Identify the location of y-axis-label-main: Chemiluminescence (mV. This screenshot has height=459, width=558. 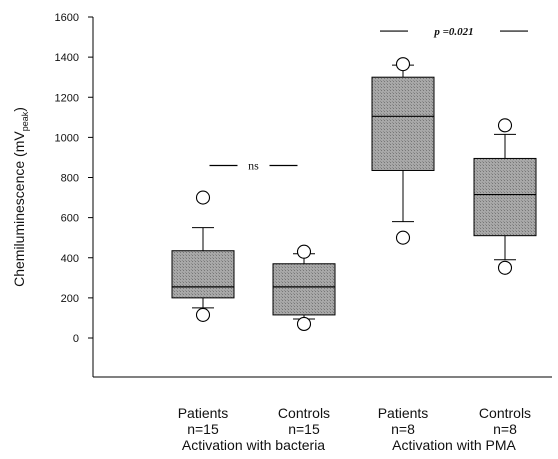
(19, 209).